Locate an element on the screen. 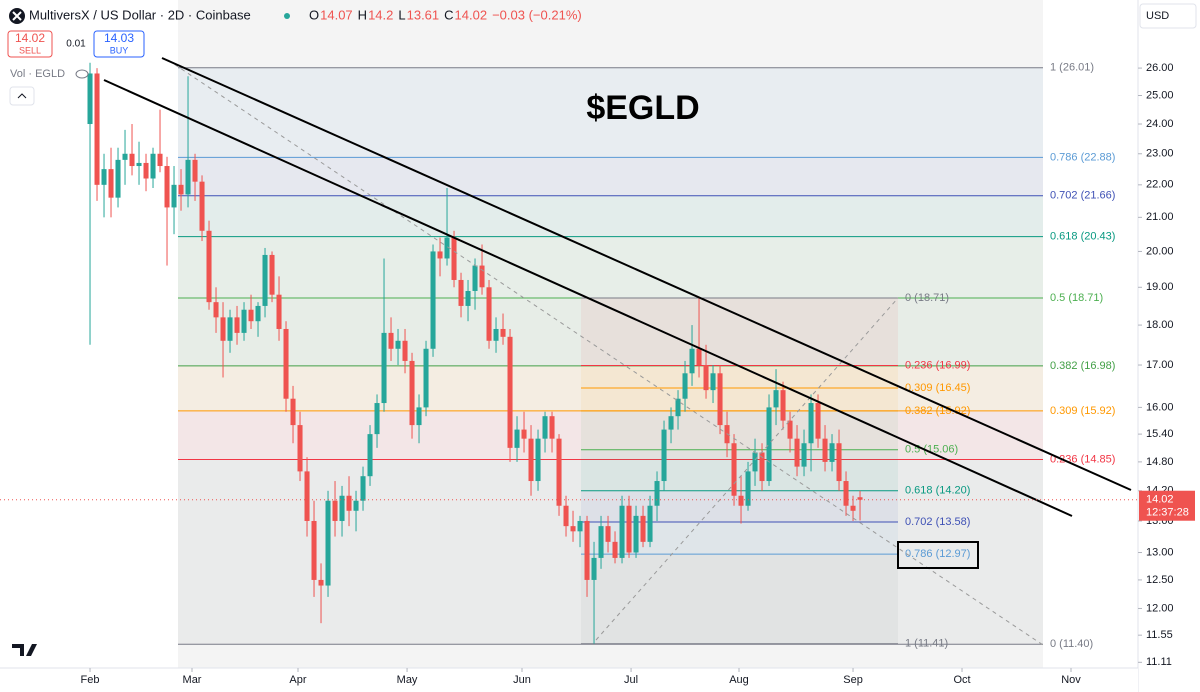 This screenshot has height=692, width=1200. y-tick-label: 18.00 is located at coordinates (1160, 325).